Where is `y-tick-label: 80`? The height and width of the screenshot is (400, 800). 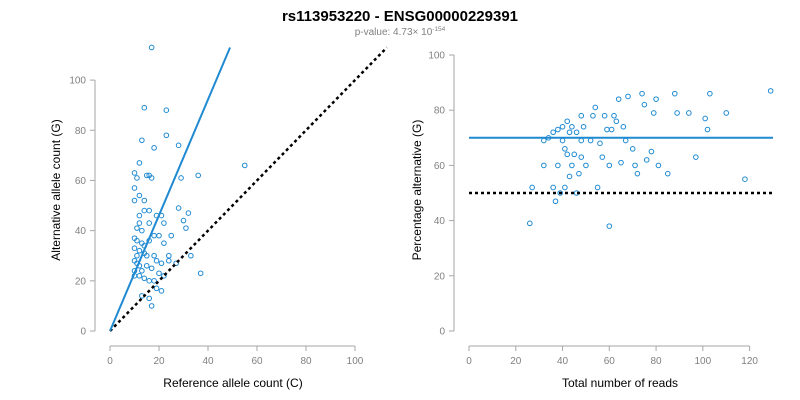 y-tick-label: 80 is located at coordinates (440, 111).